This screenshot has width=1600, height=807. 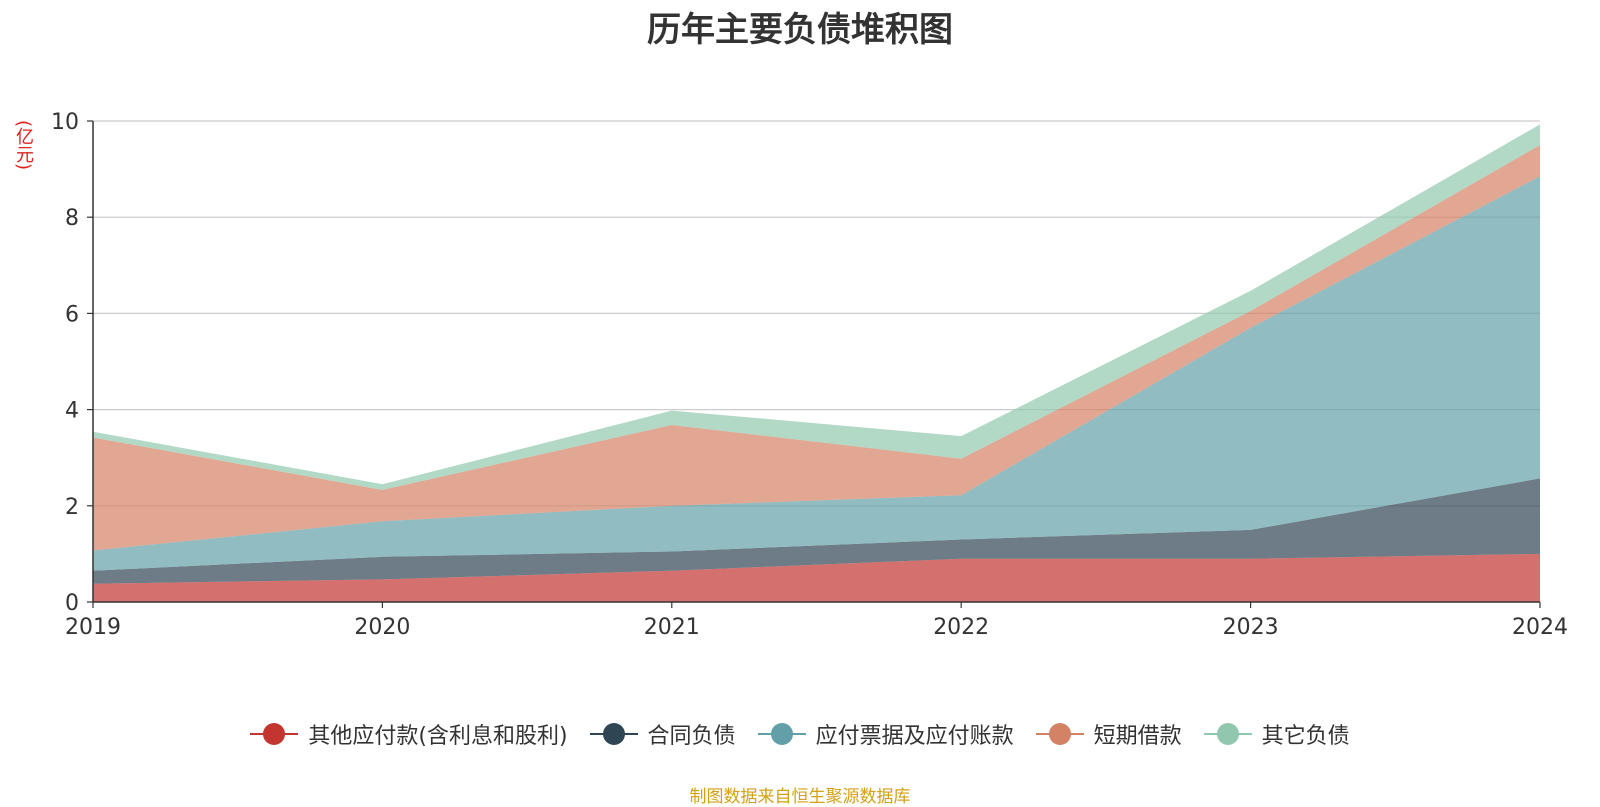 What do you see at coordinates (800, 797) in the screenshot?
I see `data-source-note: 制图数据来自恒生聚源数据库` at bounding box center [800, 797].